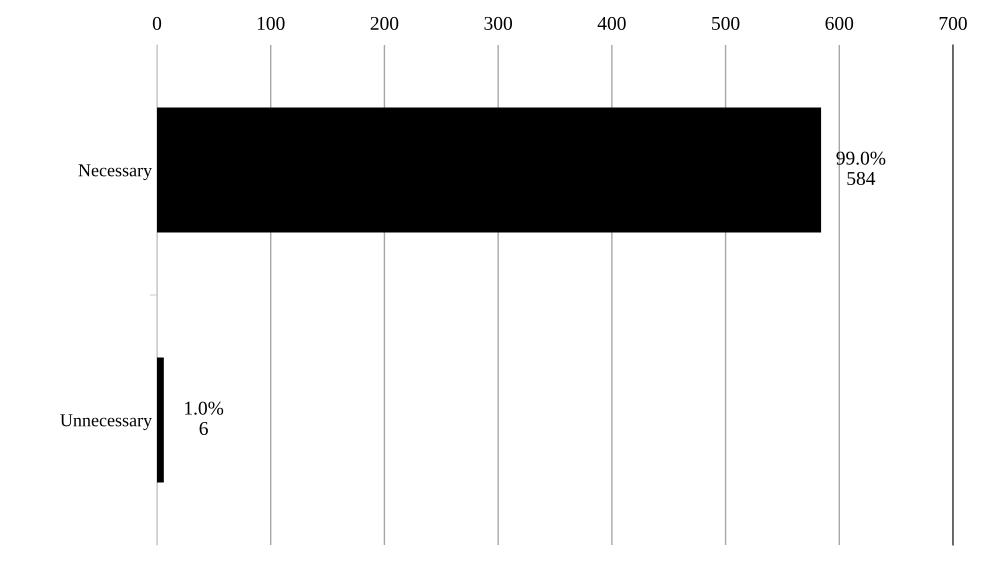 The image size is (989, 569). Describe the element at coordinates (612, 23) in the screenshot. I see `x-tick-label: 400` at that location.